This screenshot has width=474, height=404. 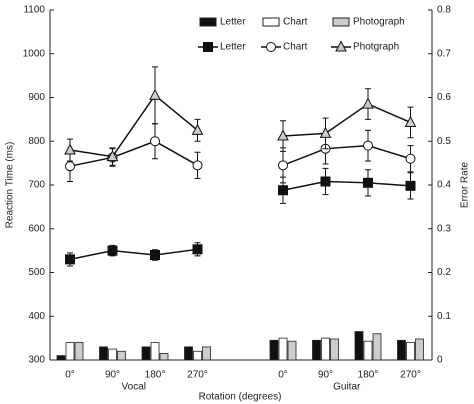 What do you see at coordinates (444, 141) in the screenshot?
I see `y2-tick-label: 0.5` at bounding box center [444, 141].